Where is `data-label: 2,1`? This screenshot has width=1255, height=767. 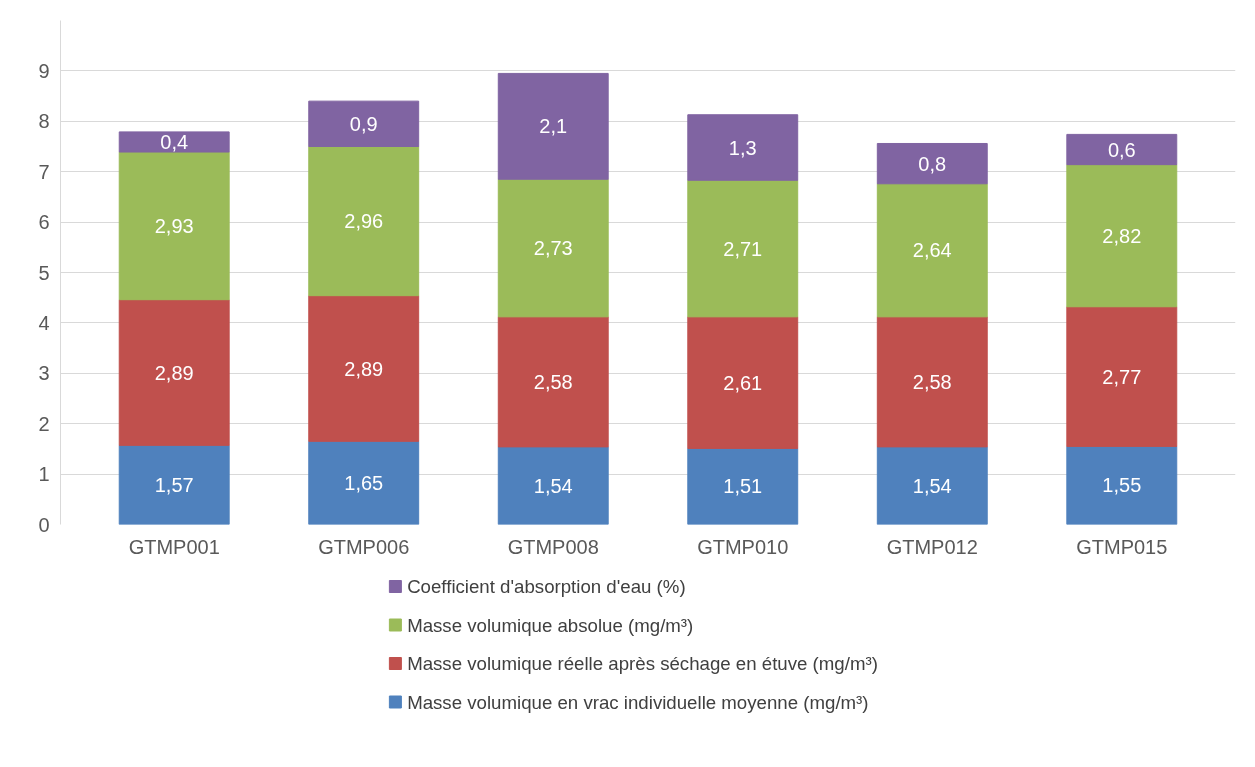
data-label: 2,1 is located at coordinates (553, 126).